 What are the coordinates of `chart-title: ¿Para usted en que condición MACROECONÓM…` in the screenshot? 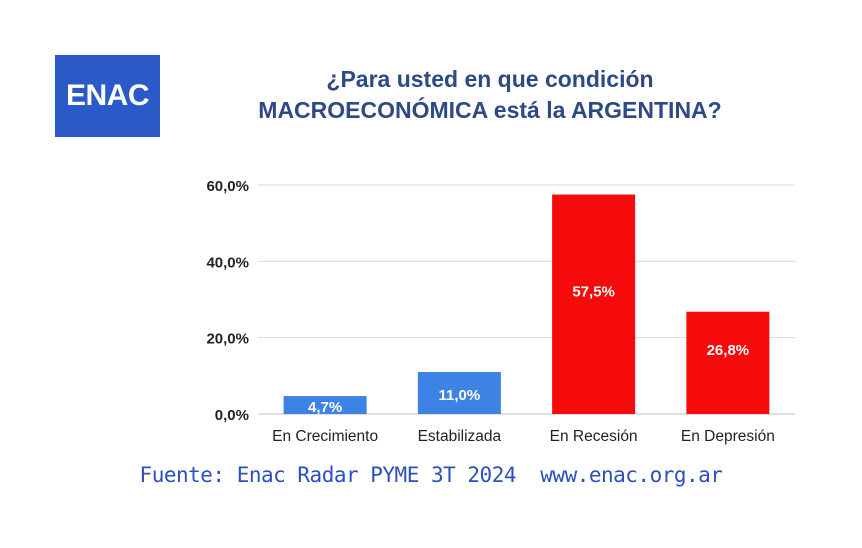 It's located at (490, 95).